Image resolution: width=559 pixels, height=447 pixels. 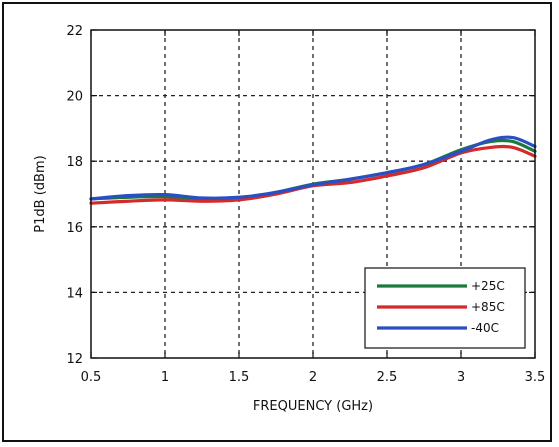 What do you see at coordinates (91, 377) in the screenshot?
I see `x-tick-label: 0.5` at bounding box center [91, 377].